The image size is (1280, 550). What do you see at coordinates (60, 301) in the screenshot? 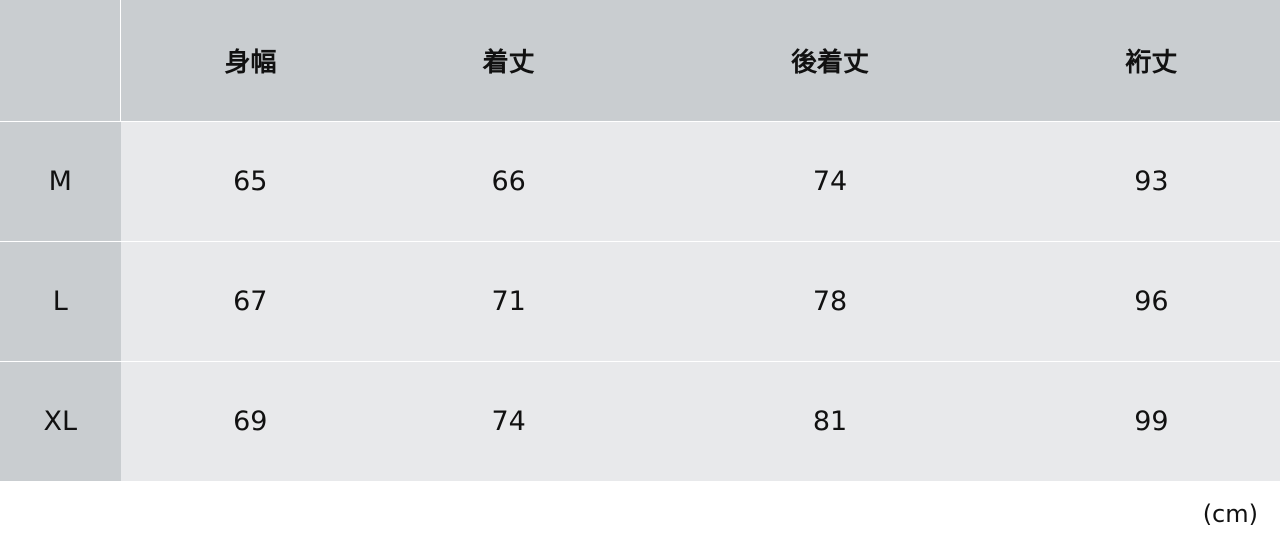
I see `size-label: L` at bounding box center [60, 301].